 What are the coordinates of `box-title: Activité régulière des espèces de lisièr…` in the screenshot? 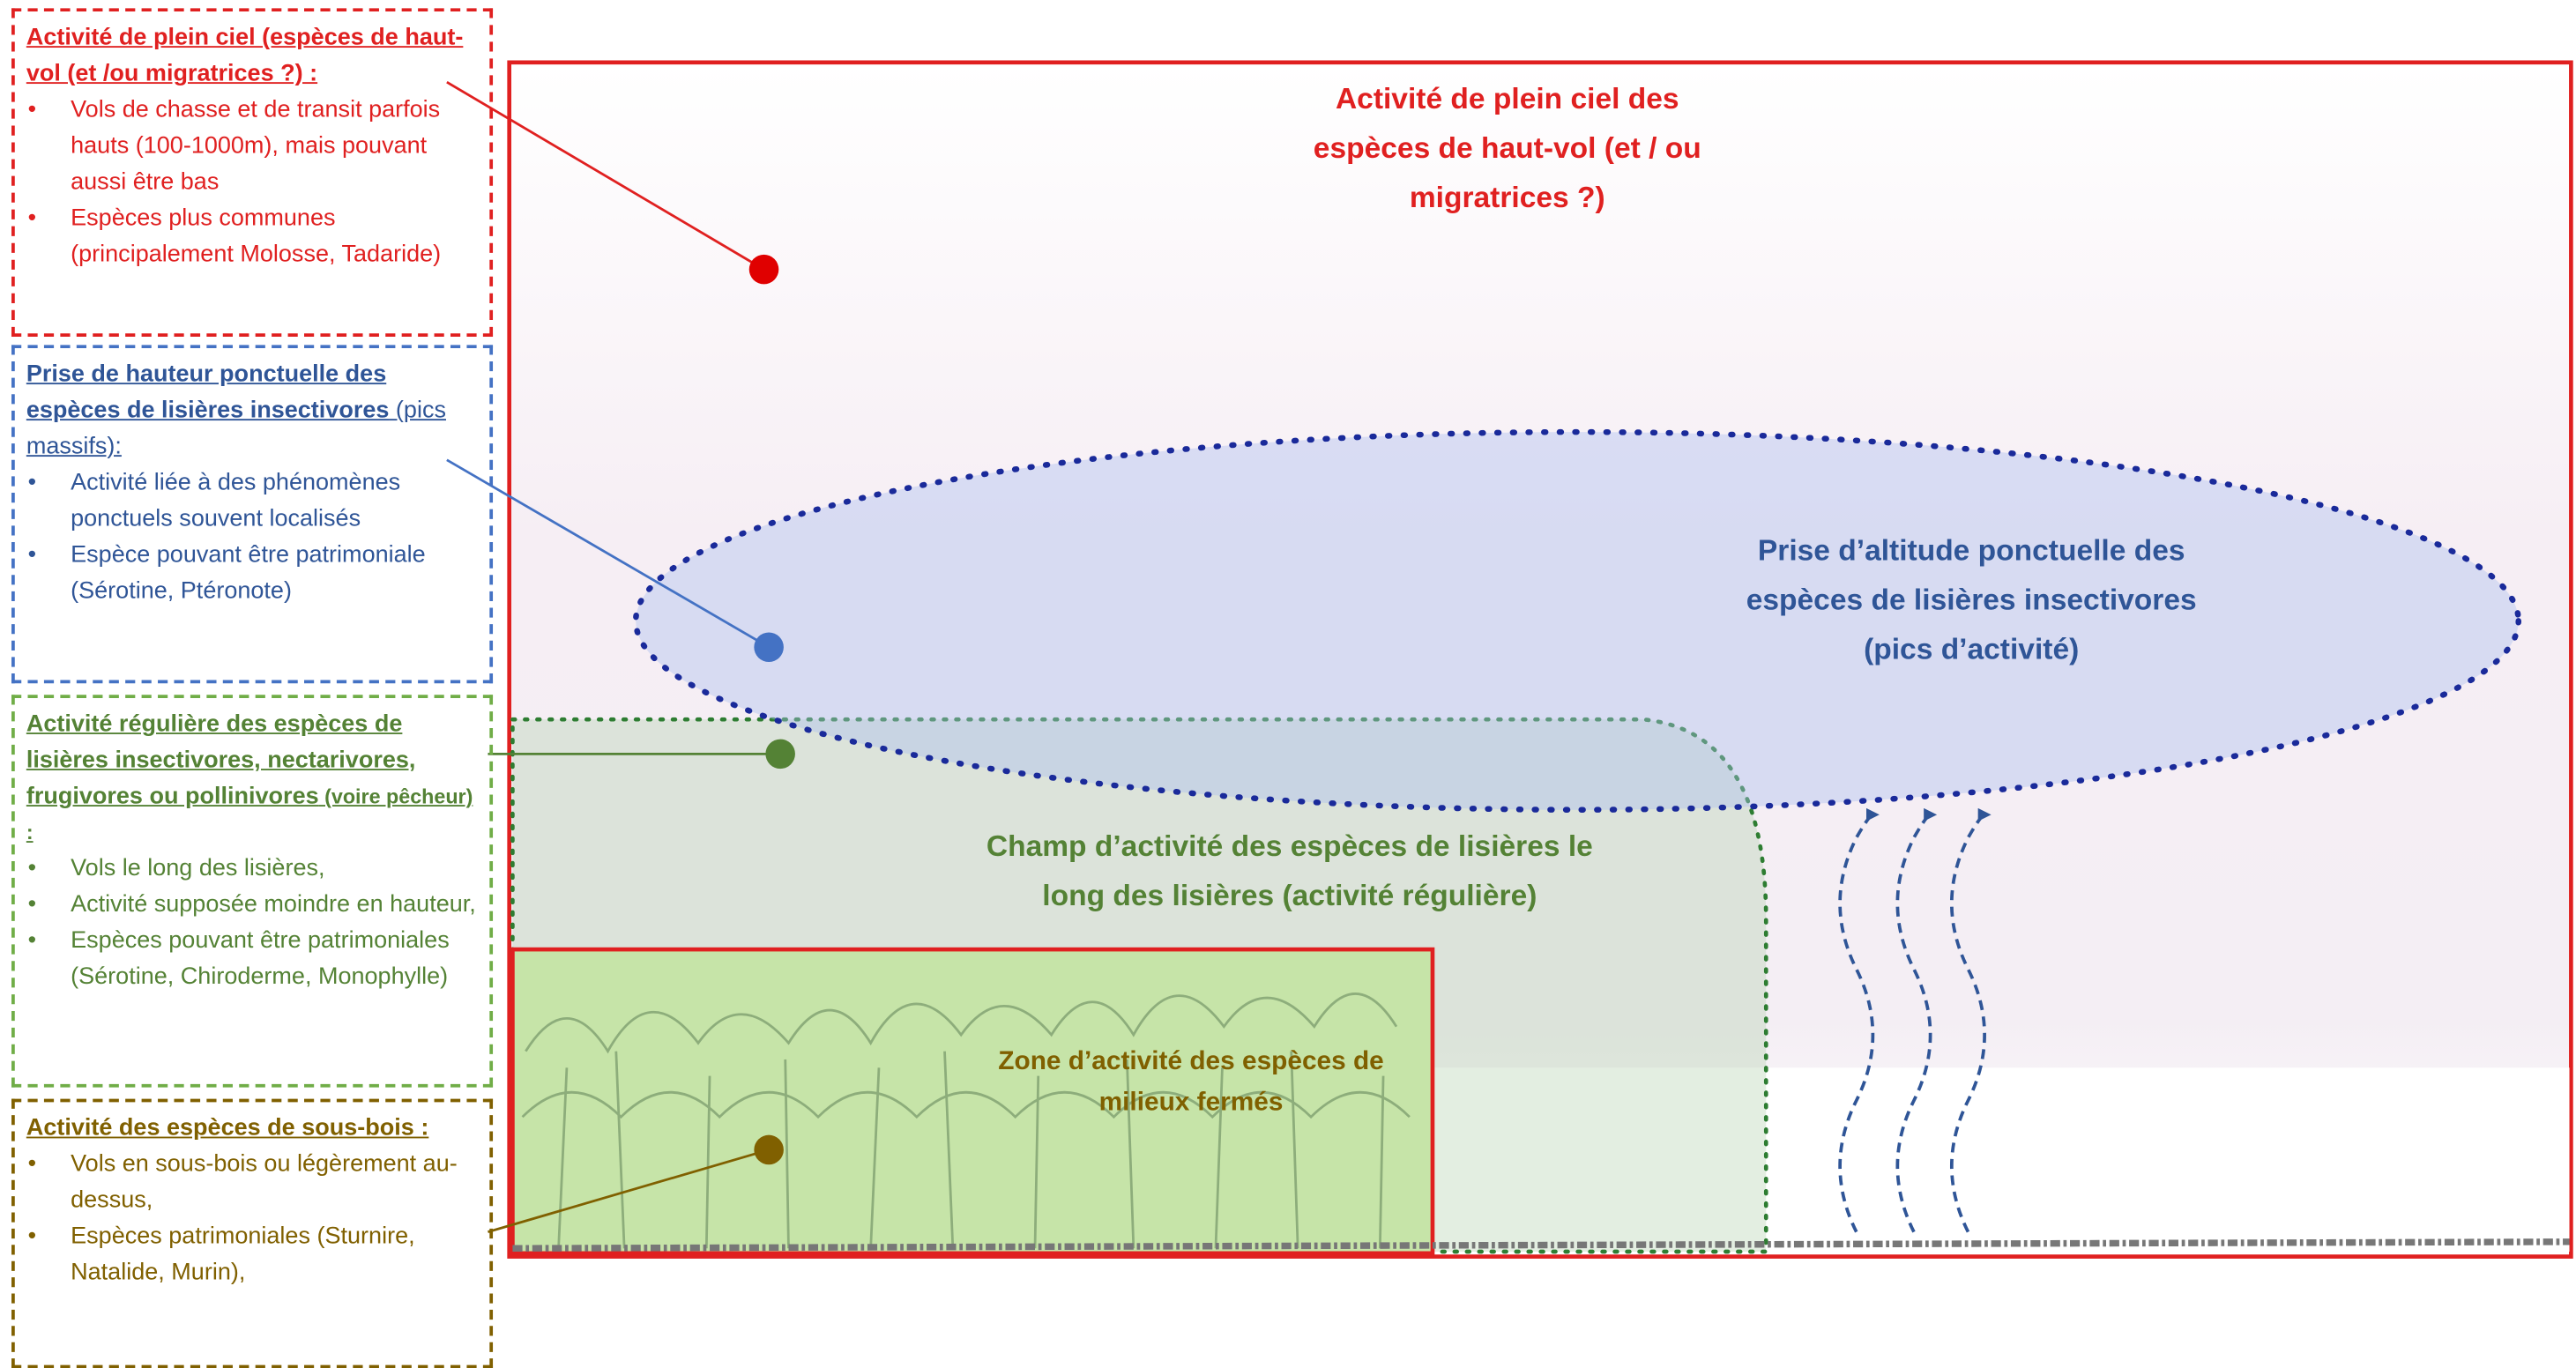 It's located at (252, 778).